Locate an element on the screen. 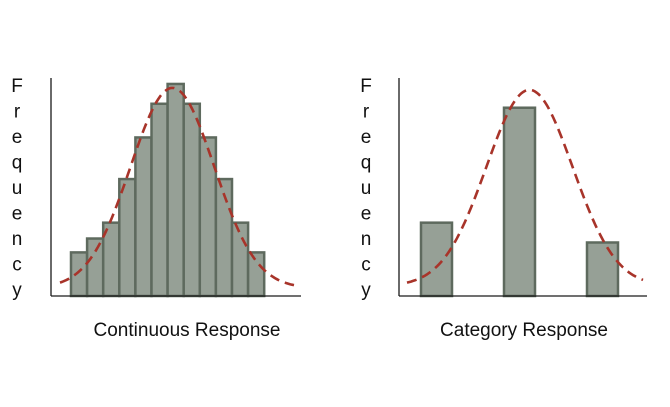 The height and width of the screenshot is (407, 670). category-bars is located at coordinates (519, 202).